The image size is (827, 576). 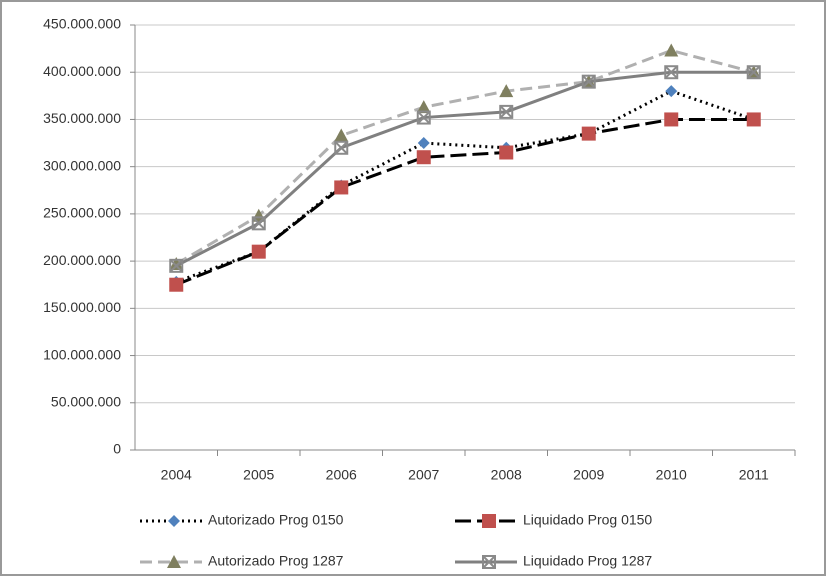 What do you see at coordinates (82, 165) in the screenshot?
I see `y-tick-label: 300.000.000` at bounding box center [82, 165].